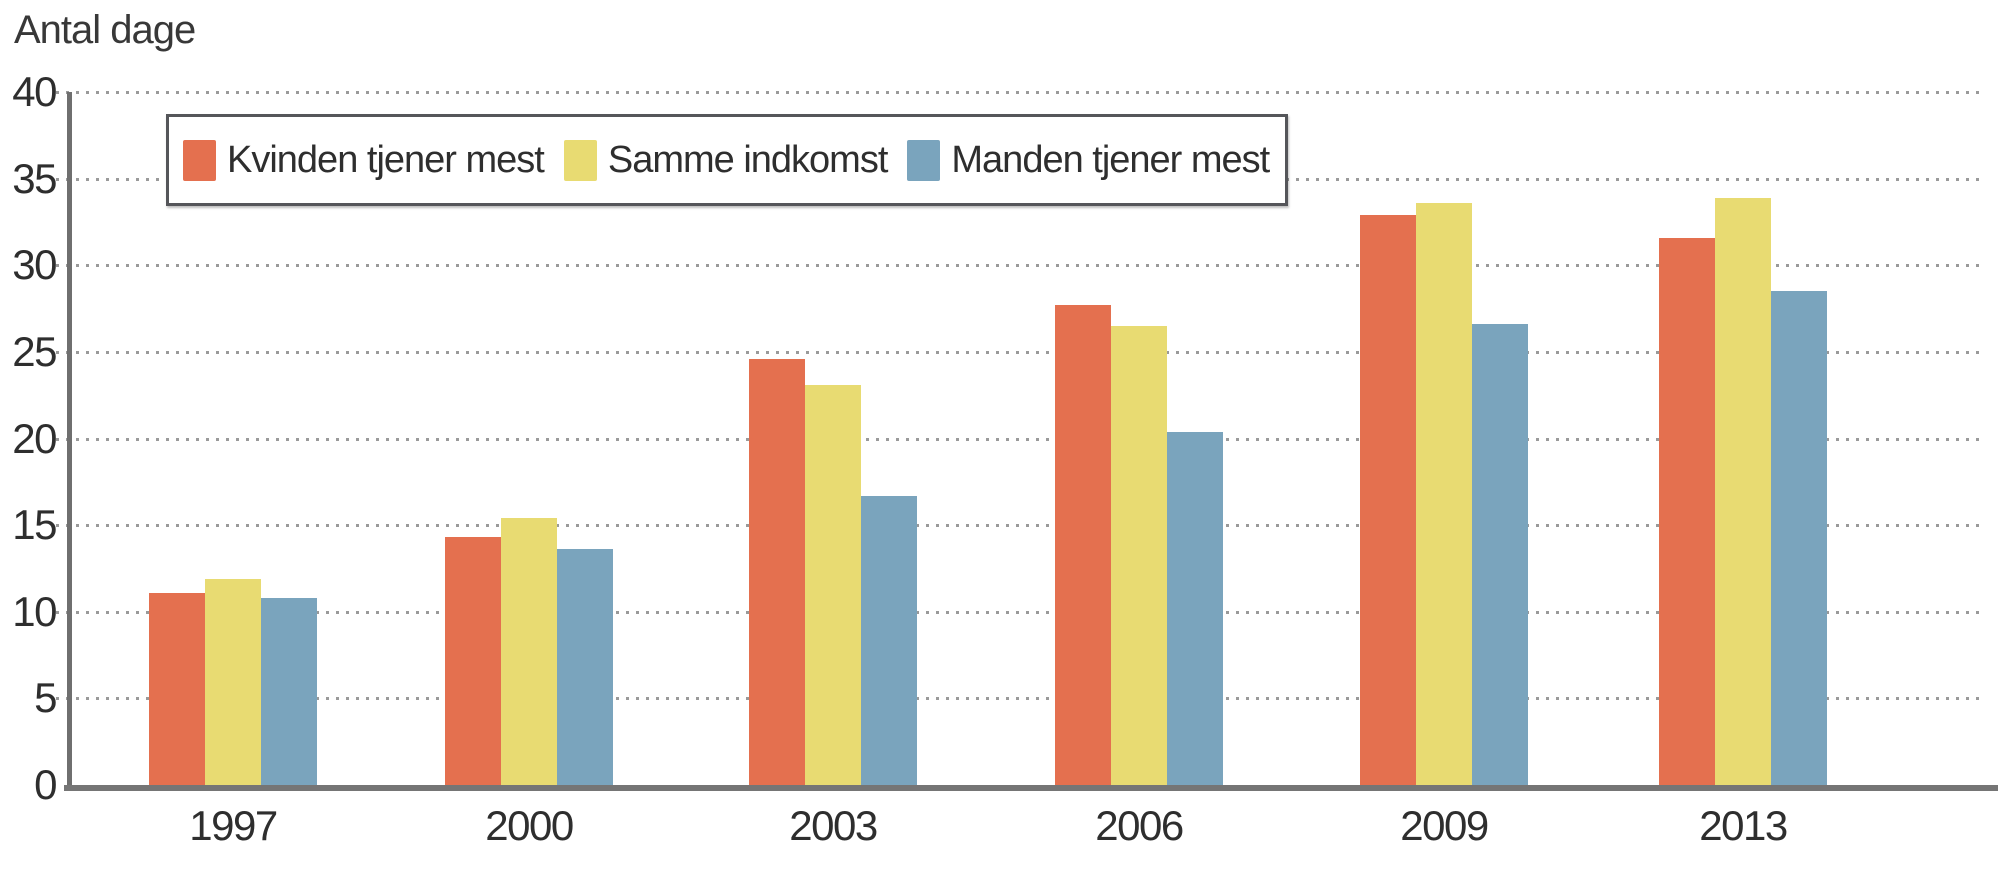 This screenshot has height=895, width=2000. Describe the element at coordinates (924, 160) in the screenshot. I see `legend-swatch-blue` at that location.